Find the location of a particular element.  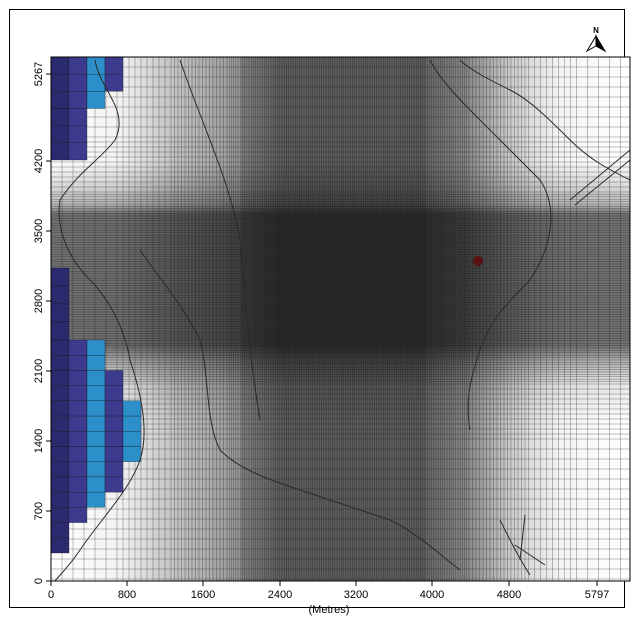

x-axis: 0 800 1600 2400 3200 4000 4800 5797 (Metres) is located at coordinates (339, 598).